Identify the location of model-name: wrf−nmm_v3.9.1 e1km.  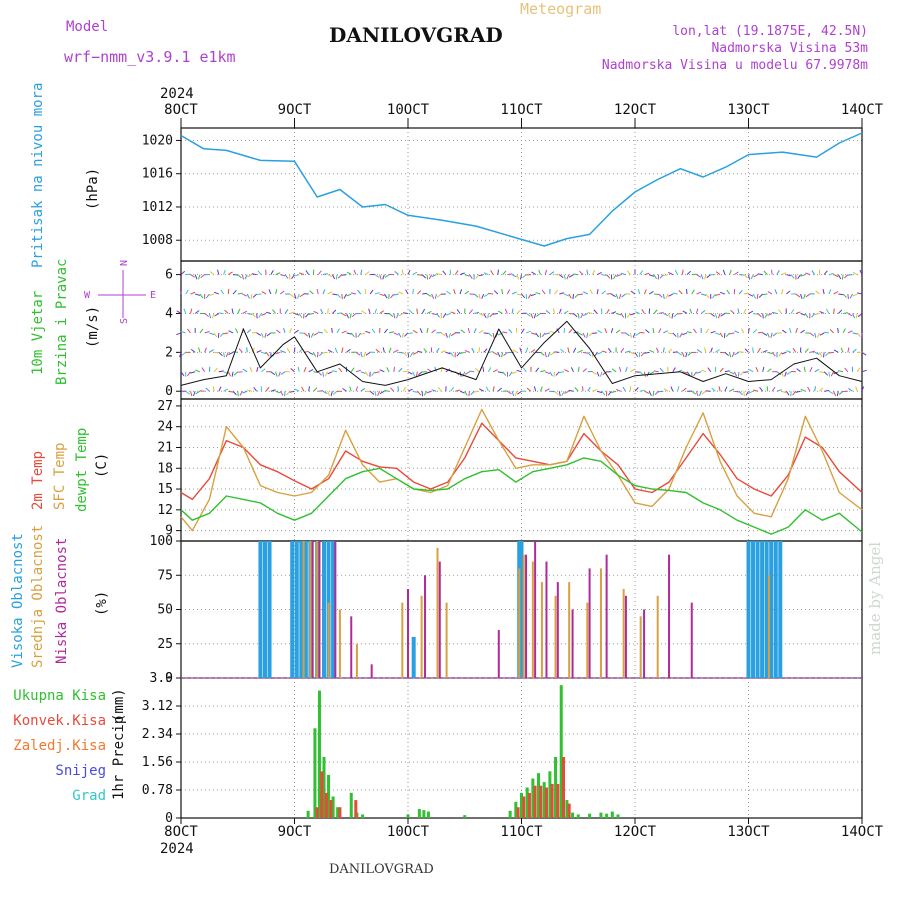
(150, 57).